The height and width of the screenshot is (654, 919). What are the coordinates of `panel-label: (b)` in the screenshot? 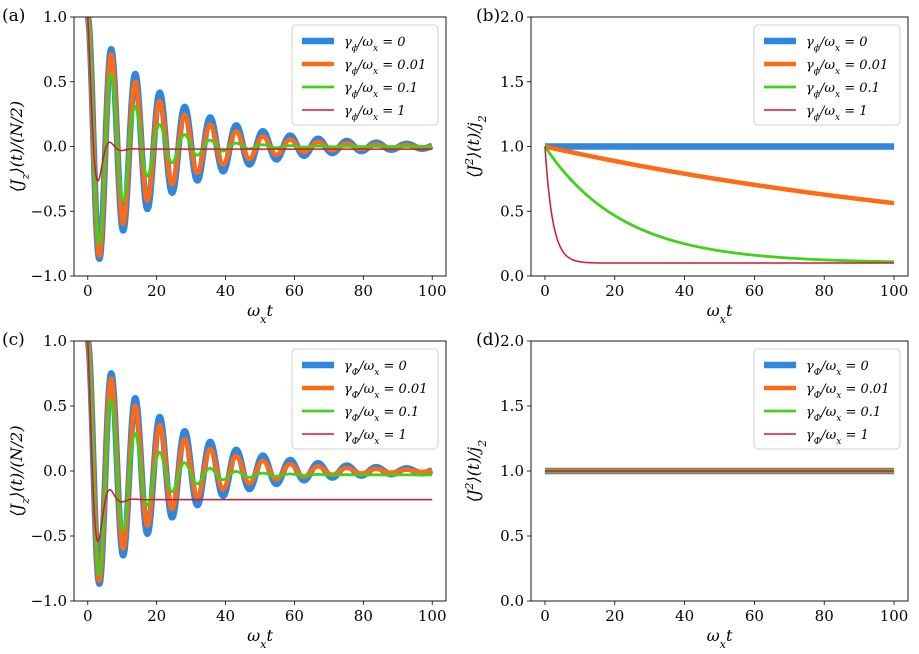 It's located at (488, 16).